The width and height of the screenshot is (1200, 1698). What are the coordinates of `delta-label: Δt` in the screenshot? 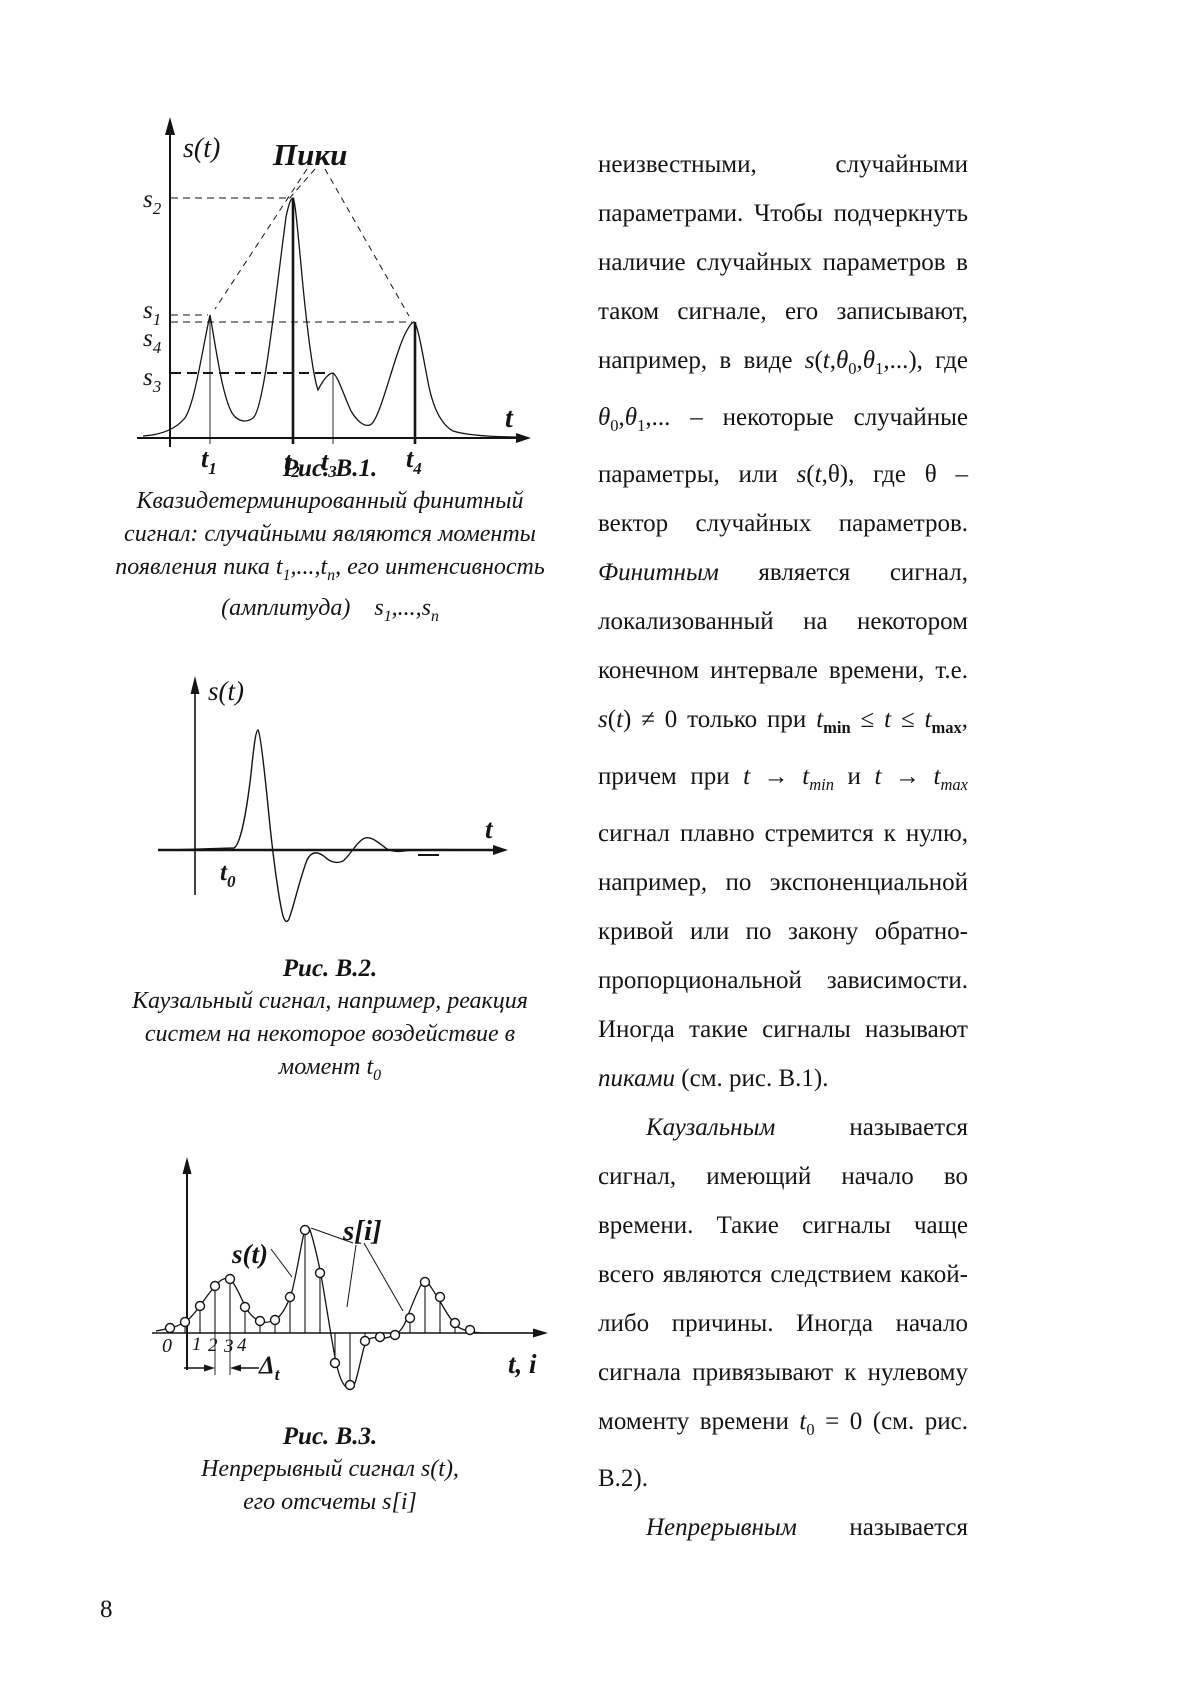 It's located at (269, 1368).